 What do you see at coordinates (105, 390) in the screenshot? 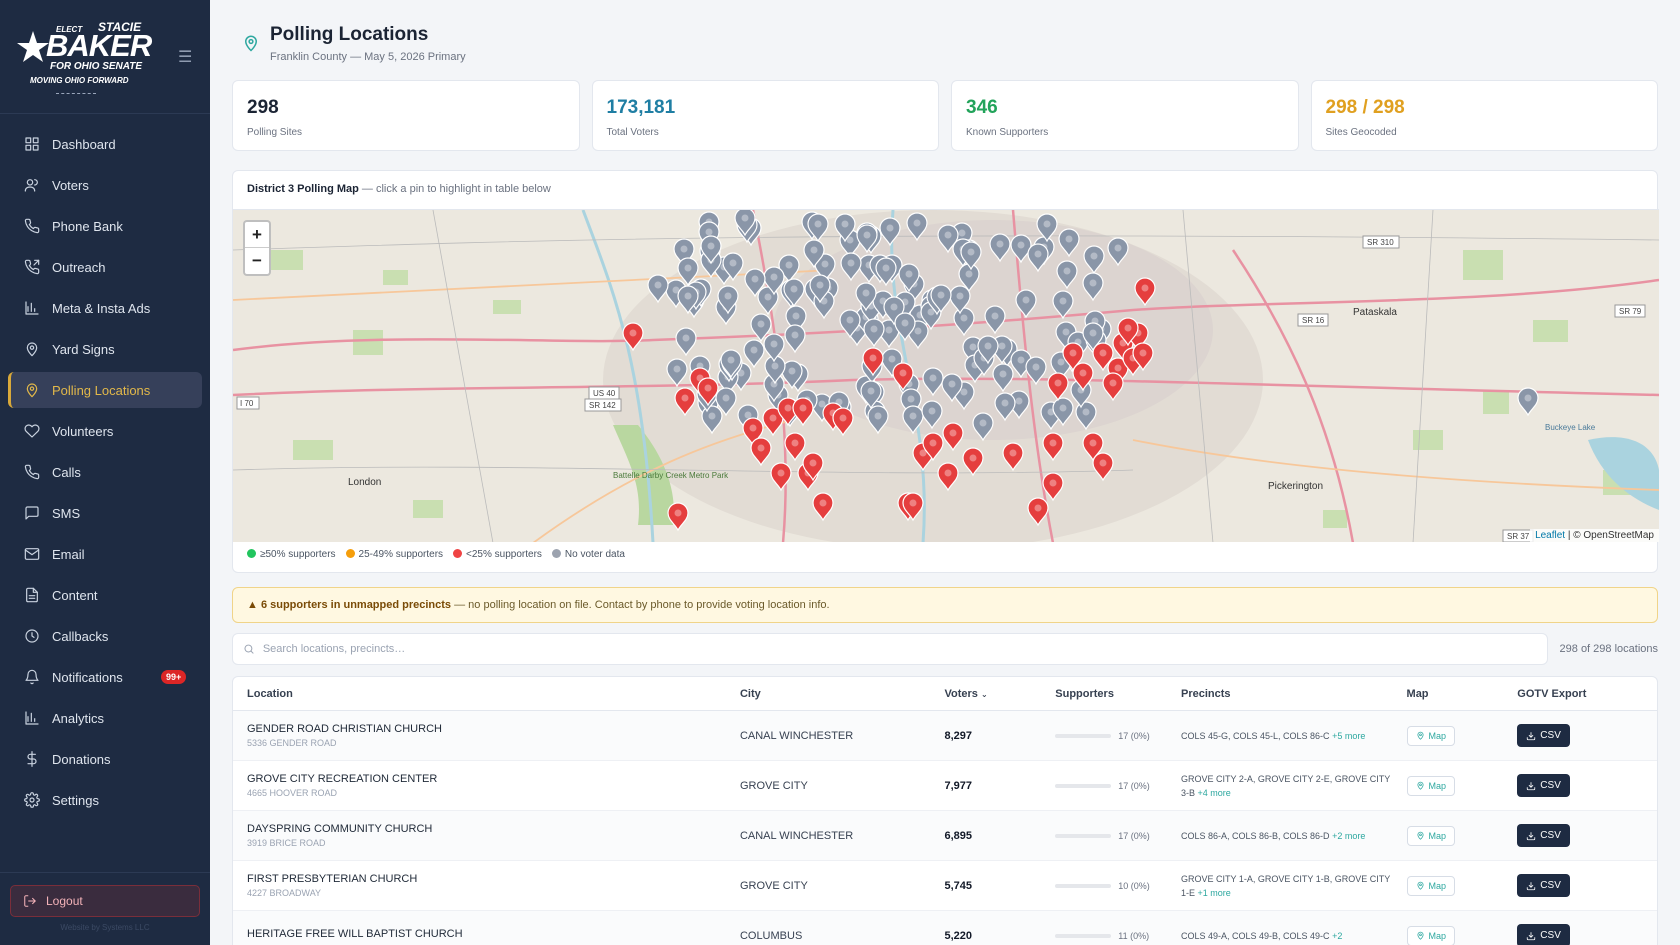
I see `sidebar-item-polling-locations: Polling Locations` at bounding box center [105, 390].